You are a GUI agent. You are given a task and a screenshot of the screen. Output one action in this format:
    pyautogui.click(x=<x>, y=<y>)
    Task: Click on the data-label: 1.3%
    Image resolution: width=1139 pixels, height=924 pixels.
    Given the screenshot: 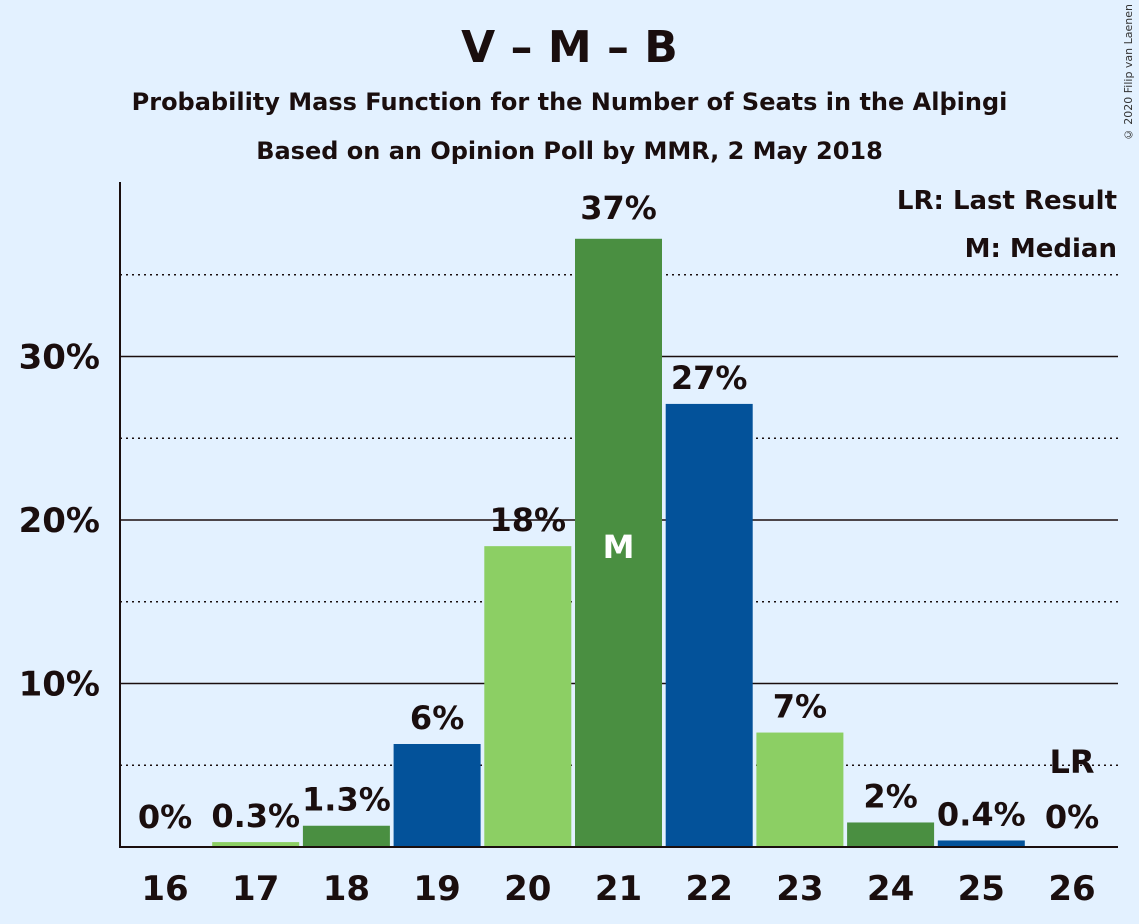 What is the action you would take?
    pyautogui.click(x=346, y=800)
    